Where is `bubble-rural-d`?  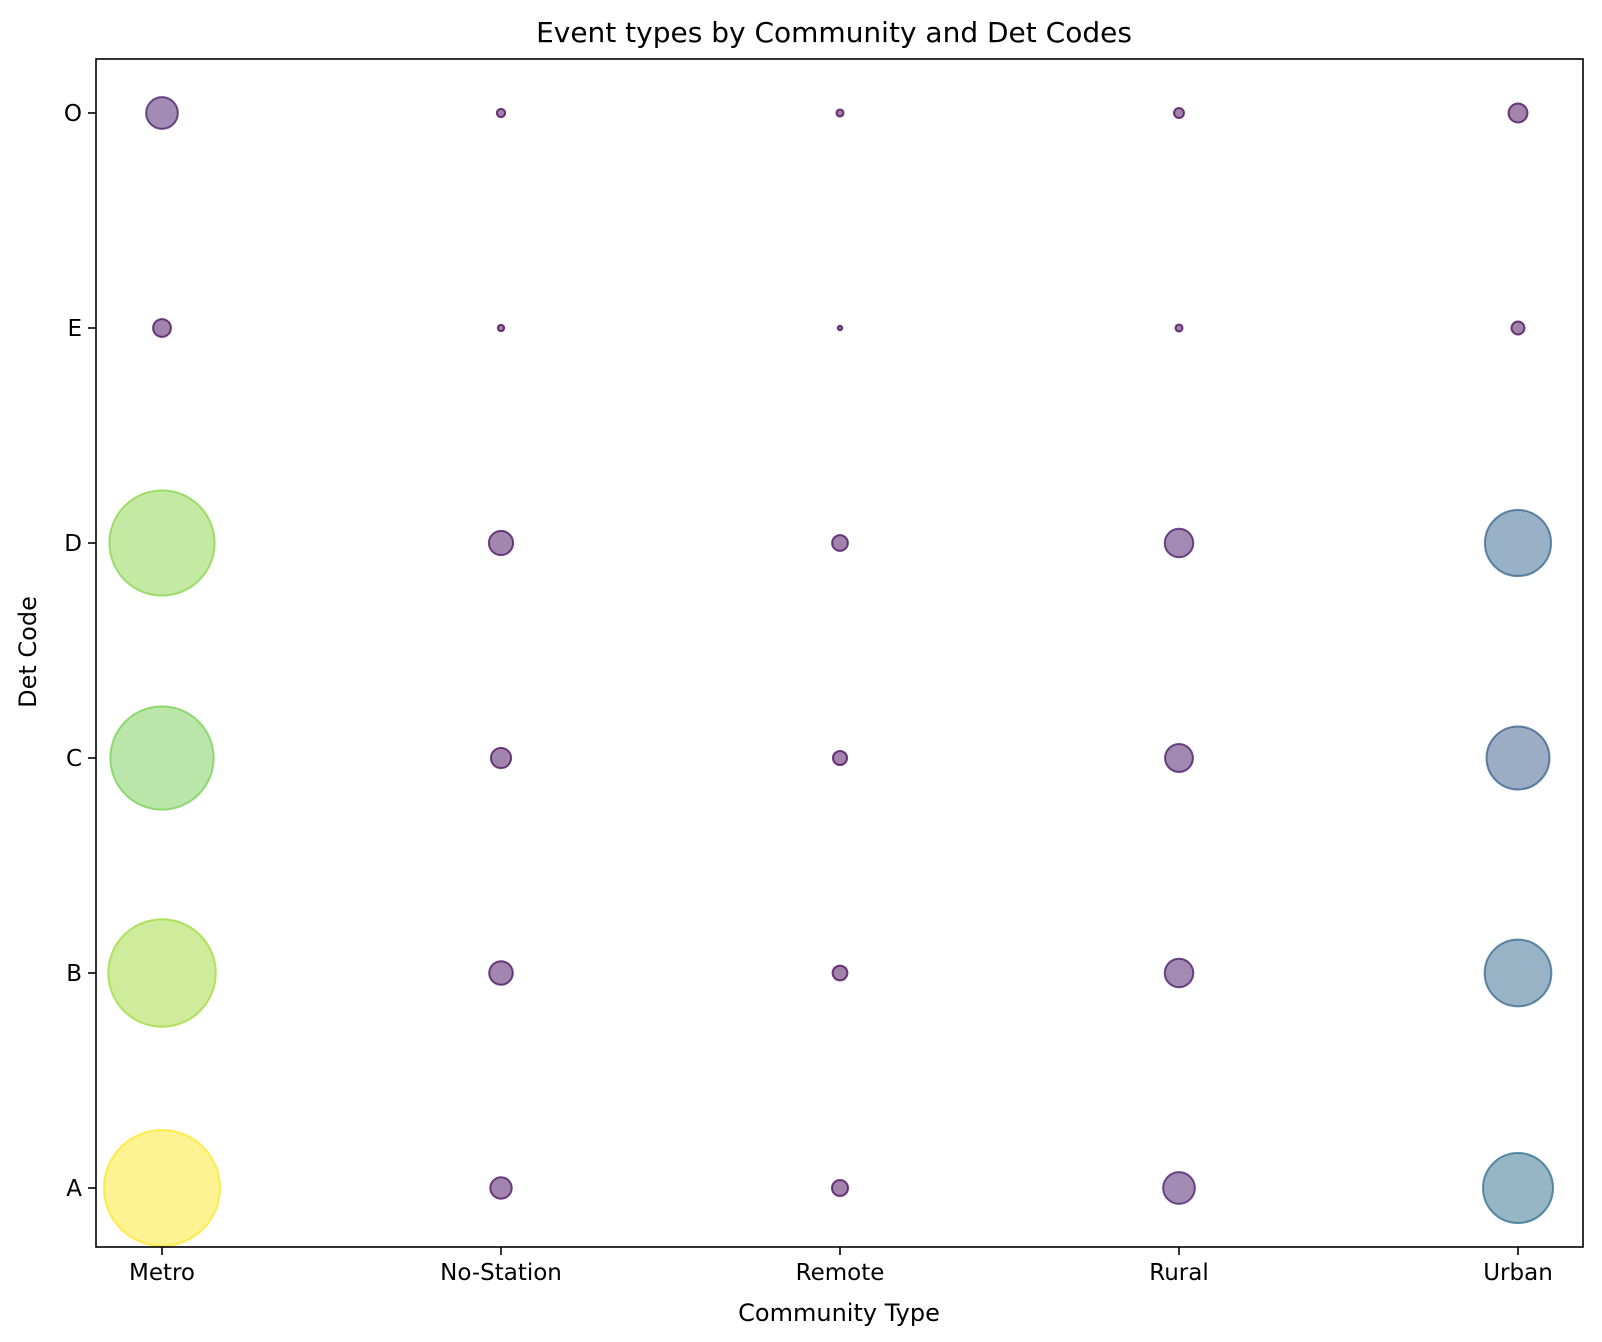
bubble-rural-d is located at coordinates (1179, 543).